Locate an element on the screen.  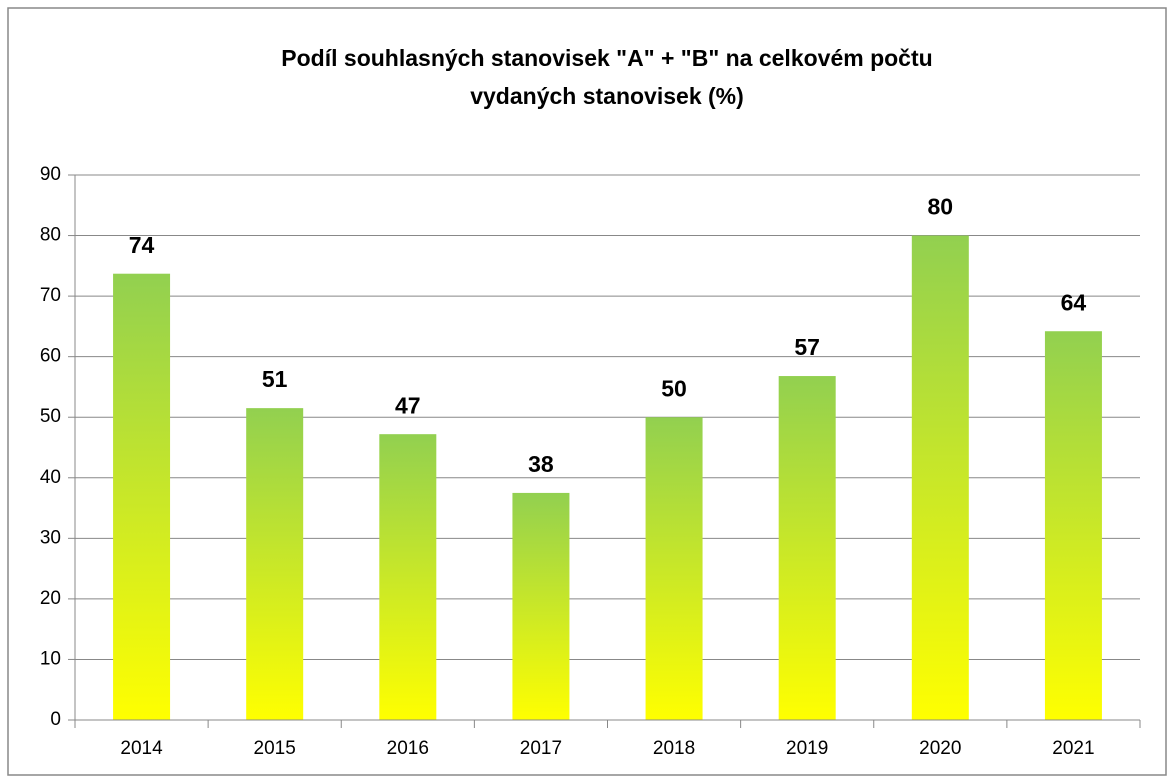
x-tick-label: 2015 is located at coordinates (275, 748).